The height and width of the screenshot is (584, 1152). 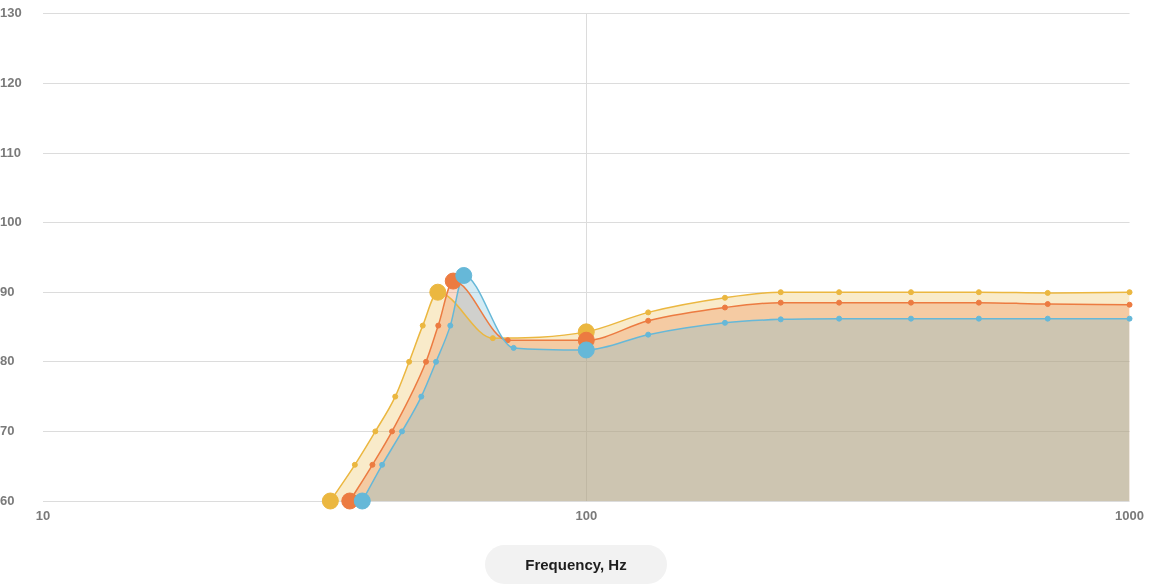 What do you see at coordinates (576, 564) in the screenshot?
I see `x-axis-title: Frequency, Hz` at bounding box center [576, 564].